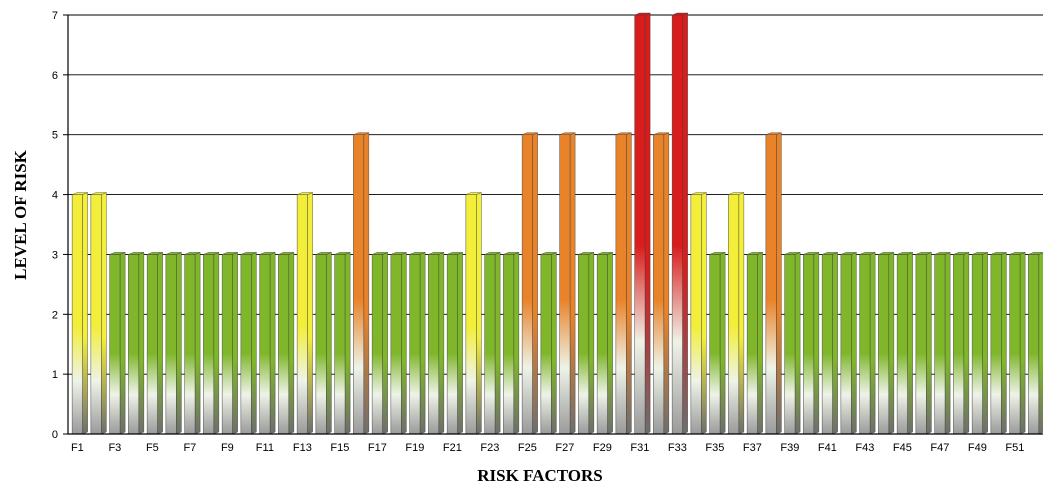 The image size is (1043, 484). I want to click on x-tick-label: F47, so click(939, 448).